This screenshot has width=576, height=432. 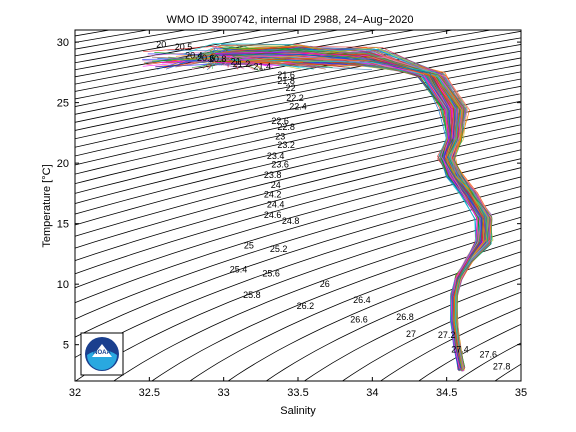 What do you see at coordinates (280, 137) in the screenshot?
I see `isopycnal-label: 23` at bounding box center [280, 137].